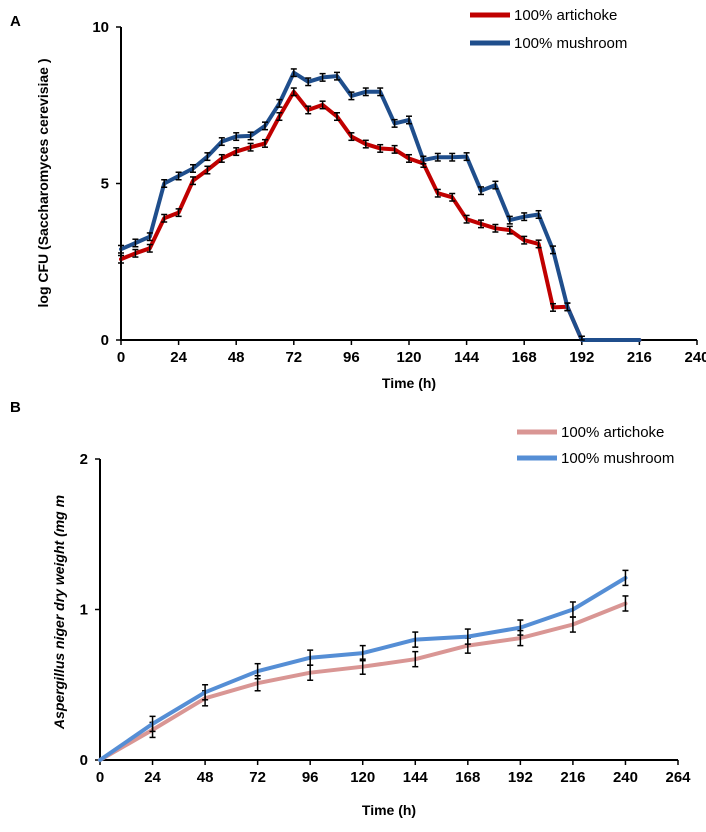 The width and height of the screenshot is (706, 832). I want to click on x-tick-label: 192, so click(520, 777).